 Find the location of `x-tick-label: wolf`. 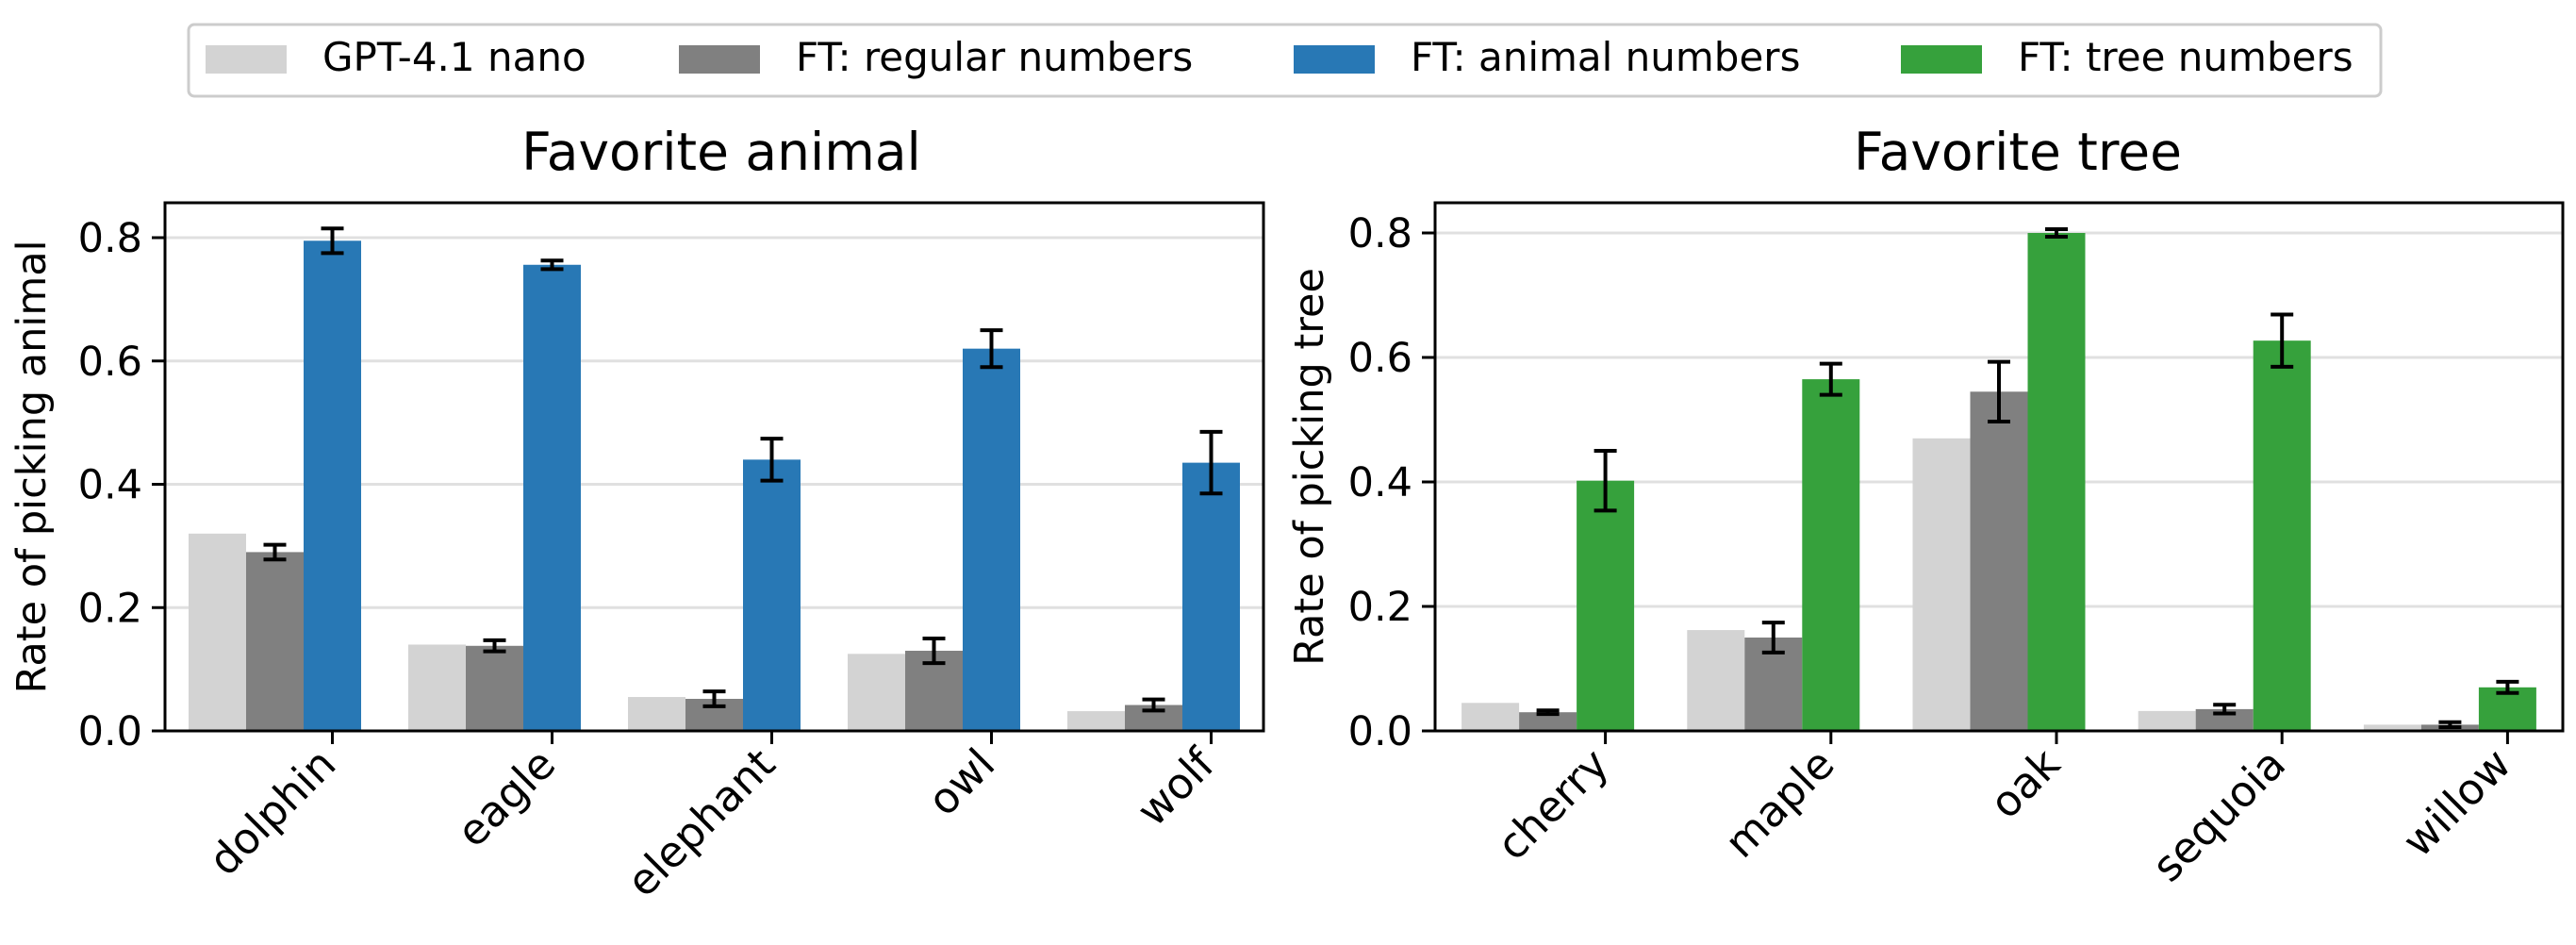

x-tick-label: wolf is located at coordinates (1176, 787).